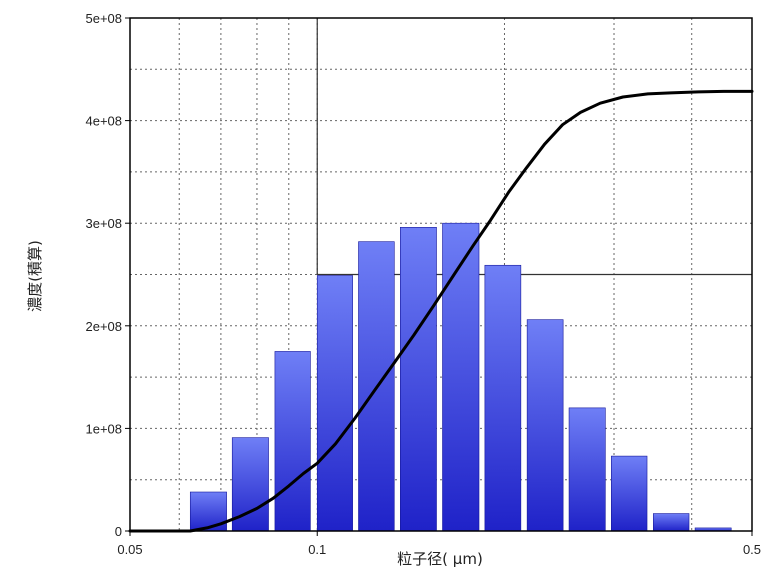 This screenshot has width=778, height=573. What do you see at coordinates (103, 223) in the screenshot?
I see `y-tick-label: 3e+08` at bounding box center [103, 223].